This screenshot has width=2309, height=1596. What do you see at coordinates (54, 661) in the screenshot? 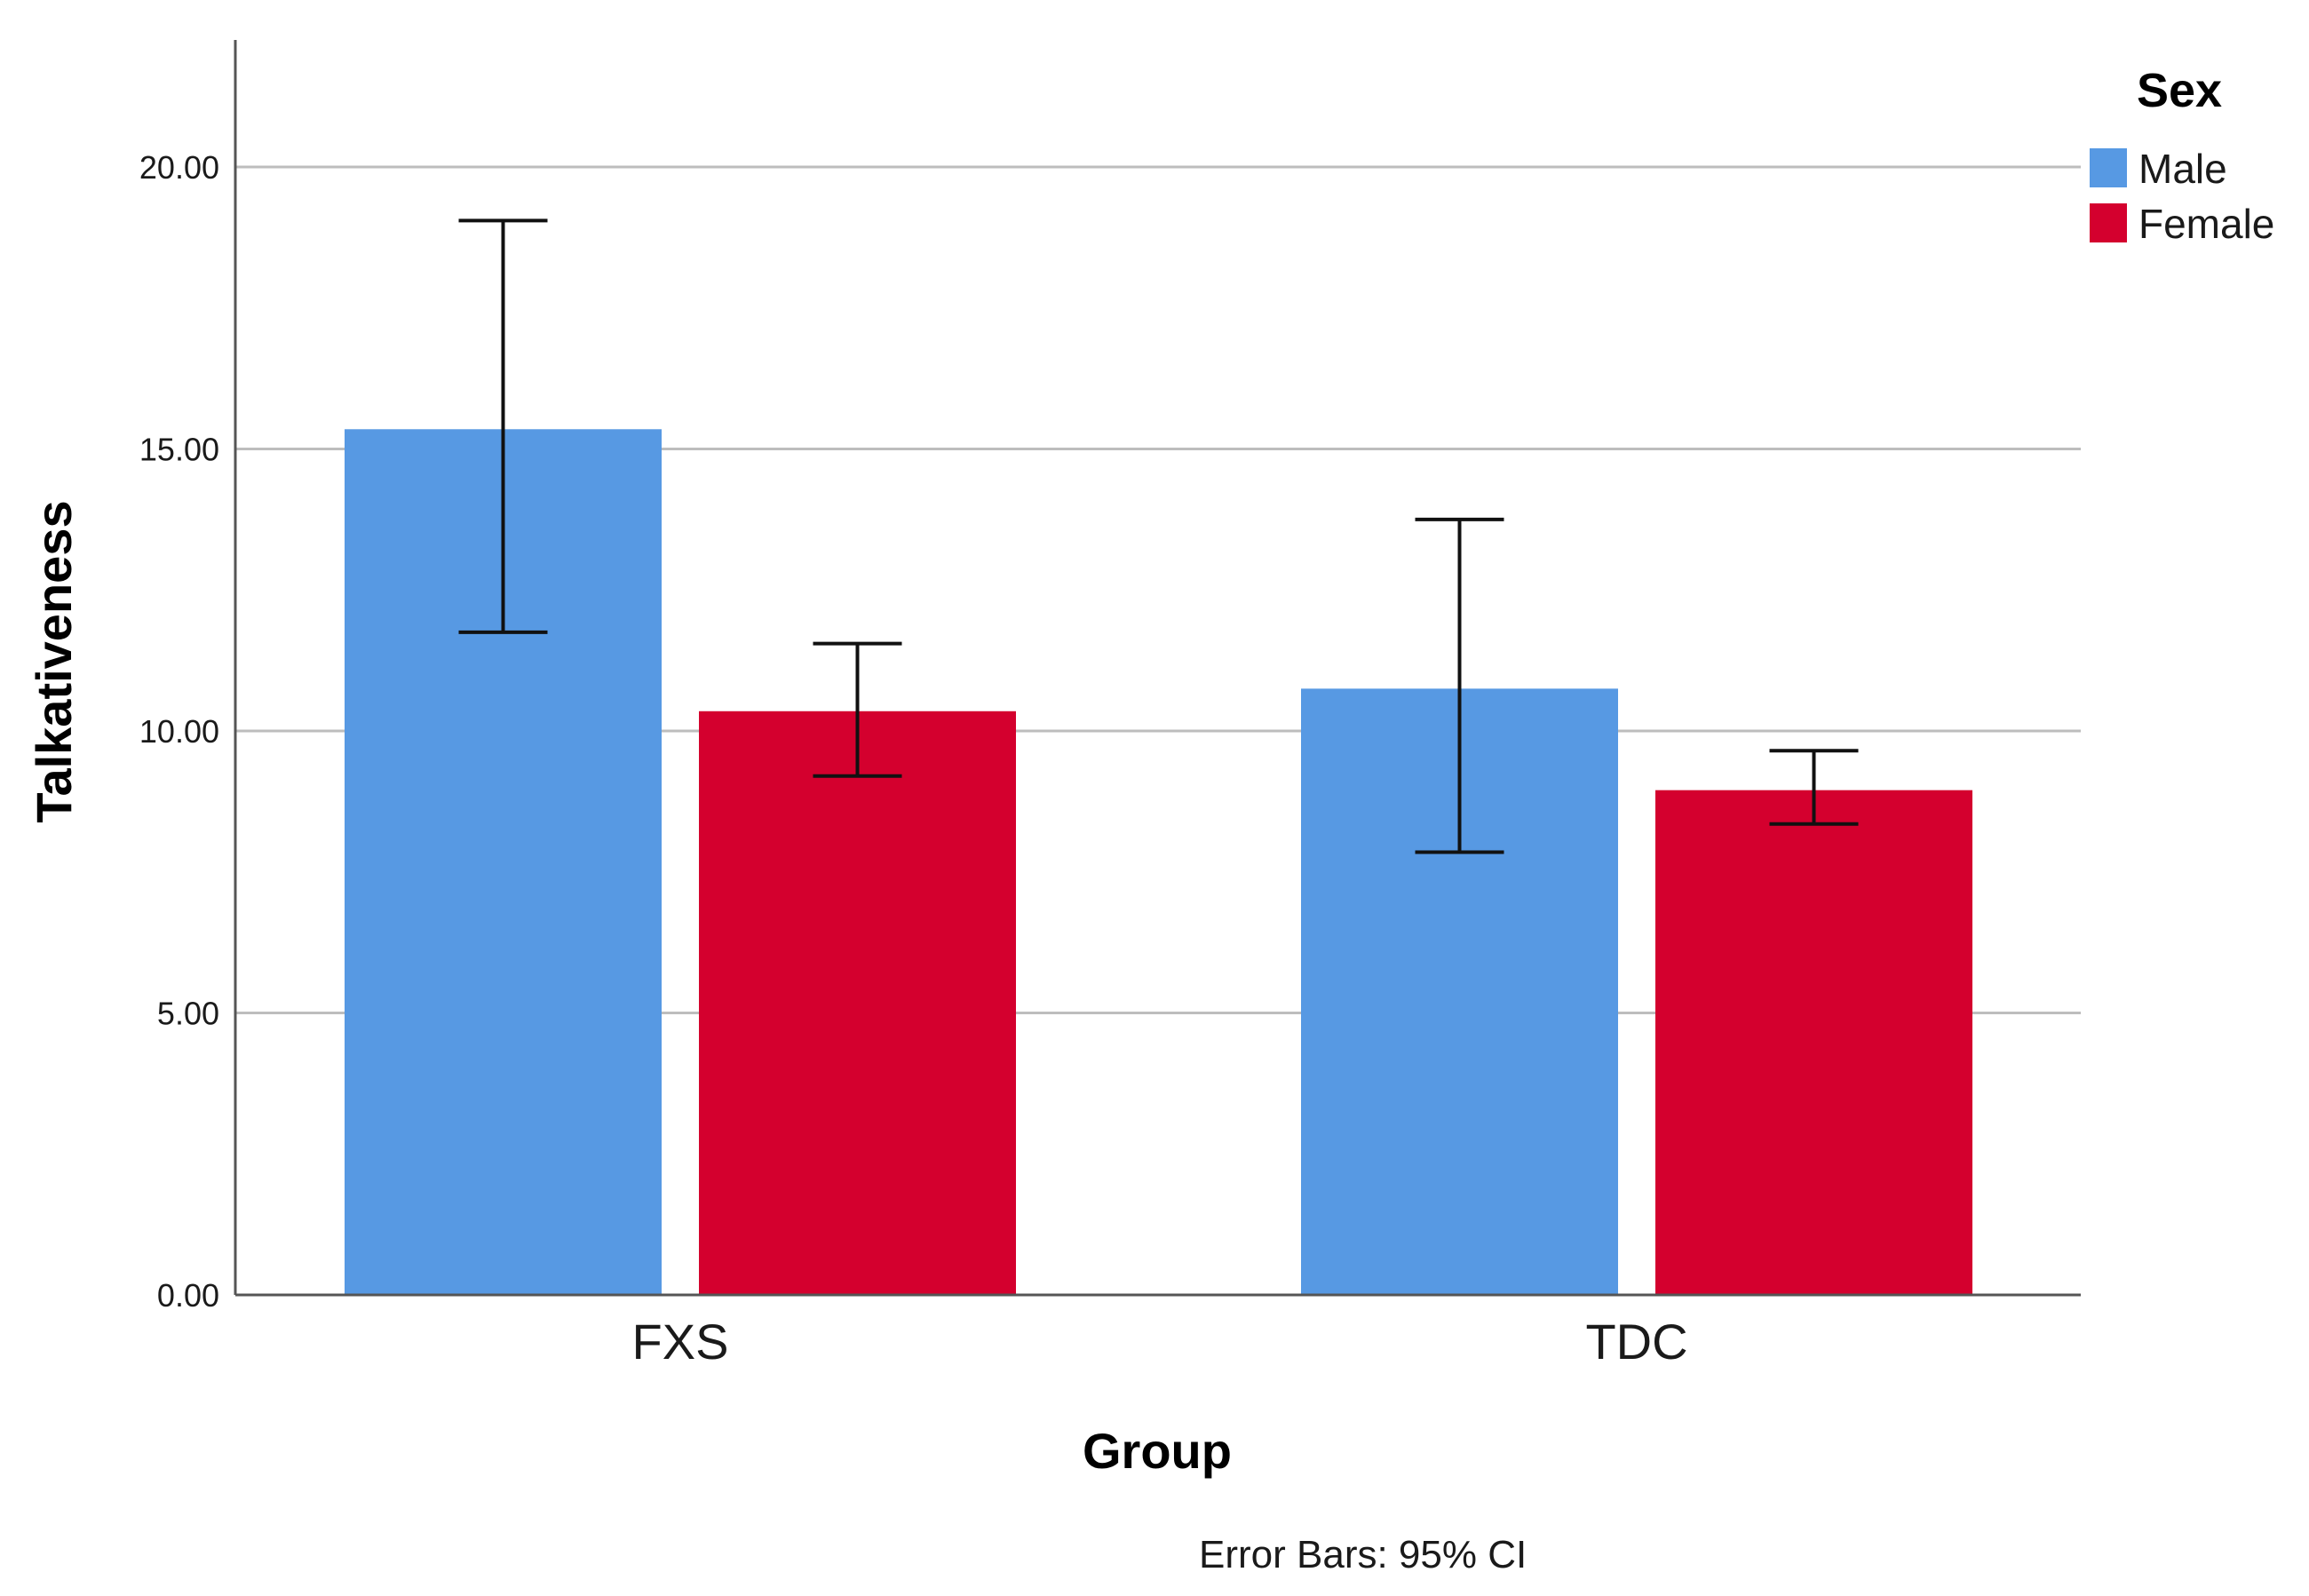
I see `y-axis-title: Talkativeness` at bounding box center [54, 661].